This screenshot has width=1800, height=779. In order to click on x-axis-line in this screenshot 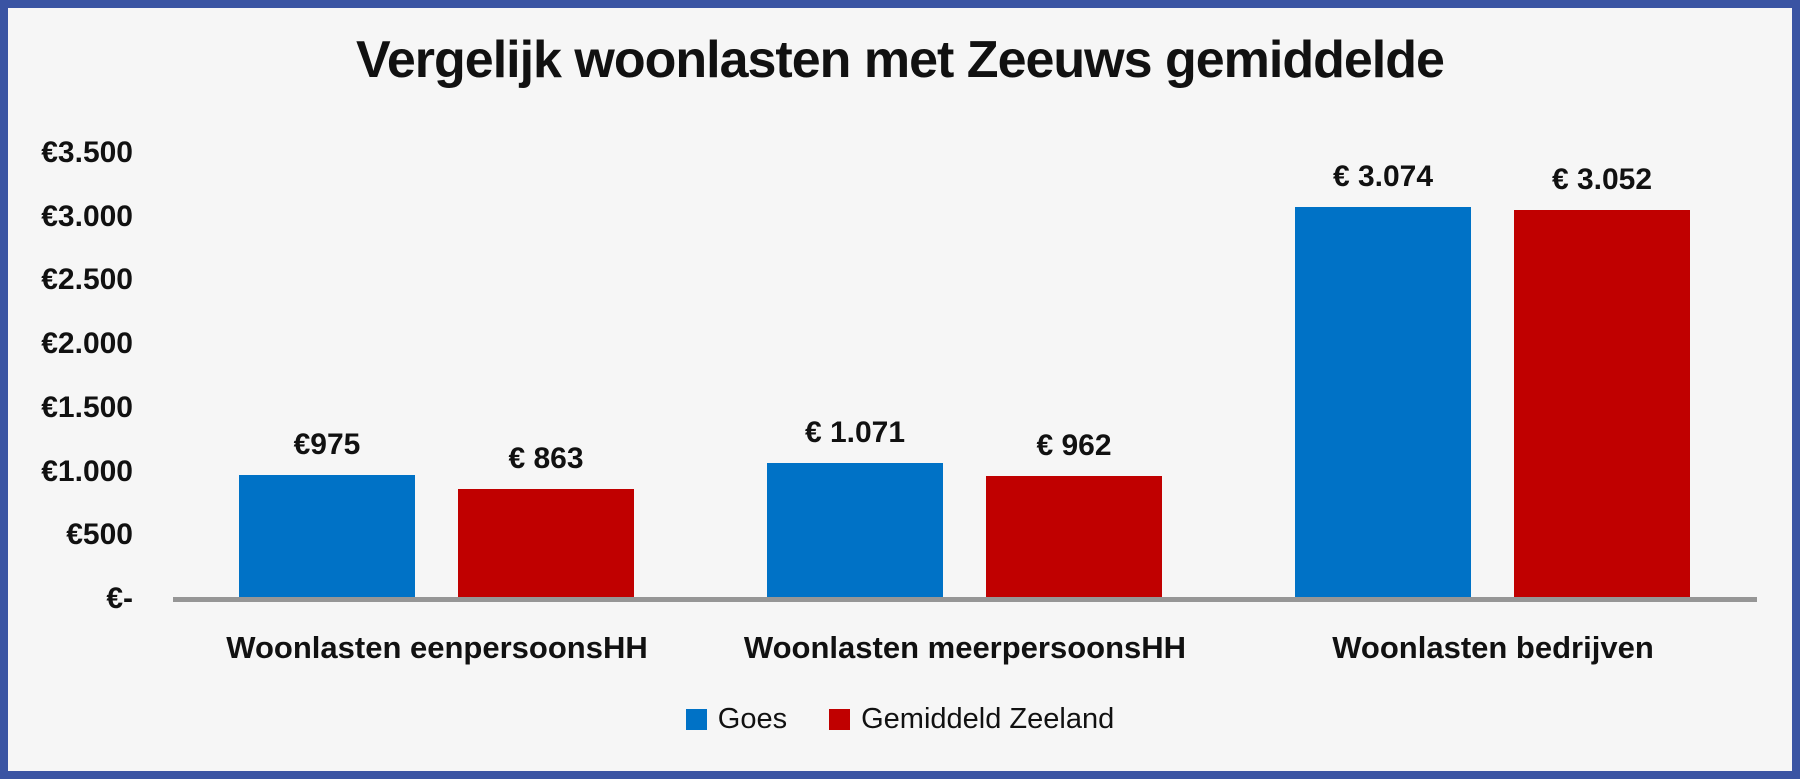, I will do `click(965, 599)`.